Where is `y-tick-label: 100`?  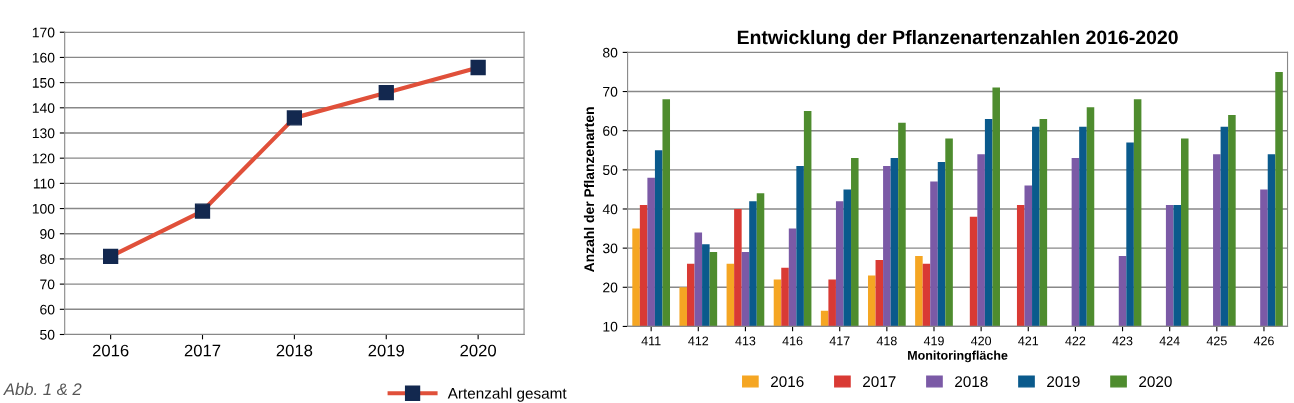
y-tick-label: 100 is located at coordinates (43, 208).